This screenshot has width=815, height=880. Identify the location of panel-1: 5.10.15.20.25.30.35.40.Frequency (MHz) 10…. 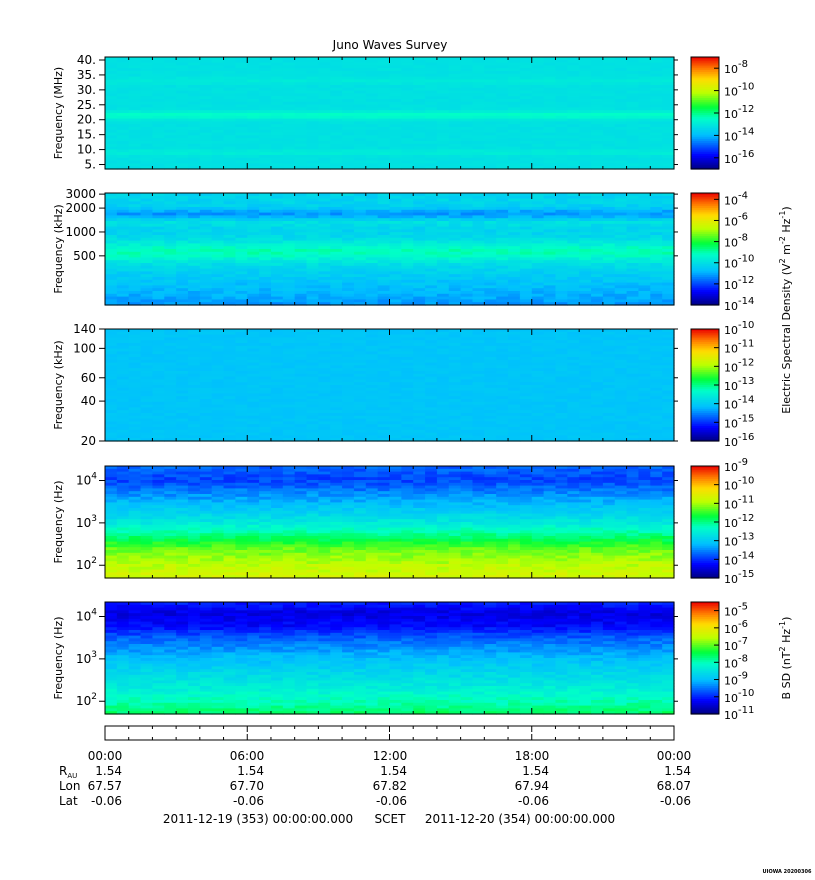
(403, 112).